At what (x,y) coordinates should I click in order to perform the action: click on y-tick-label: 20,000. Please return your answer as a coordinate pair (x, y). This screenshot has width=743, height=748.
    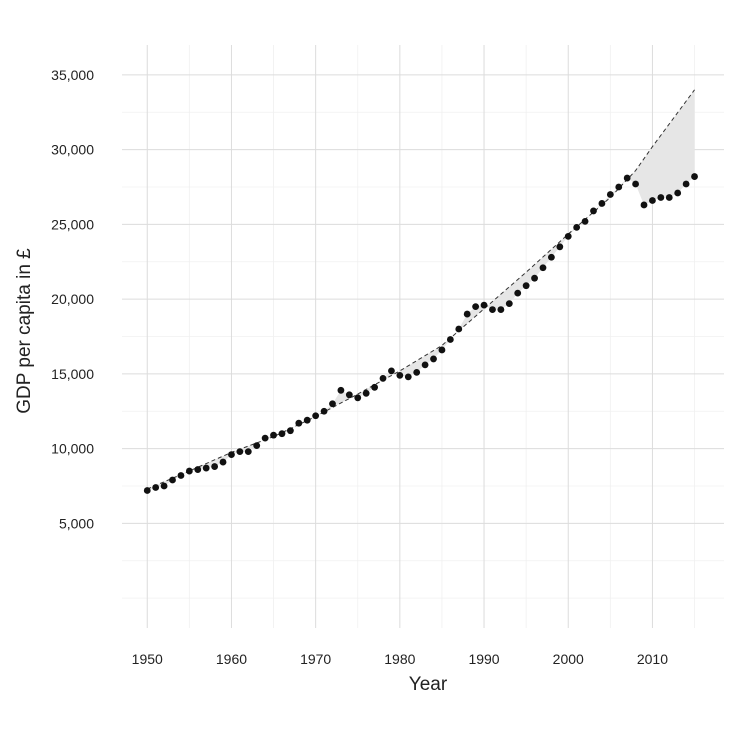
    Looking at the image, I should click on (72, 299).